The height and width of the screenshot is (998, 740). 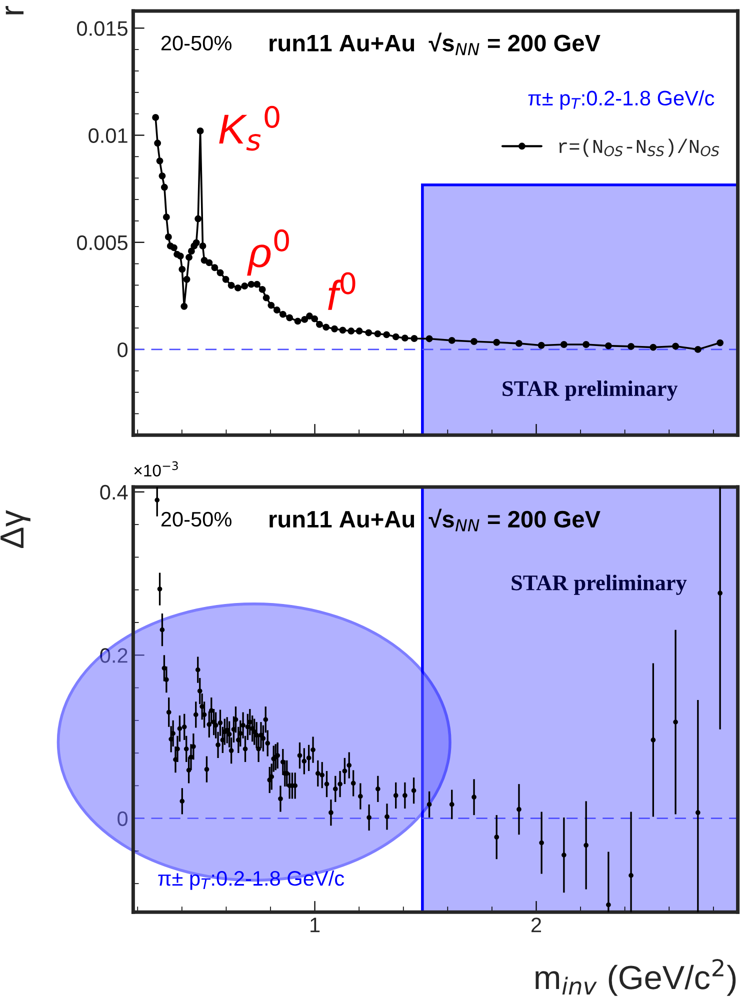 I want to click on y-tick-label: 0.015, so click(x=102, y=28).